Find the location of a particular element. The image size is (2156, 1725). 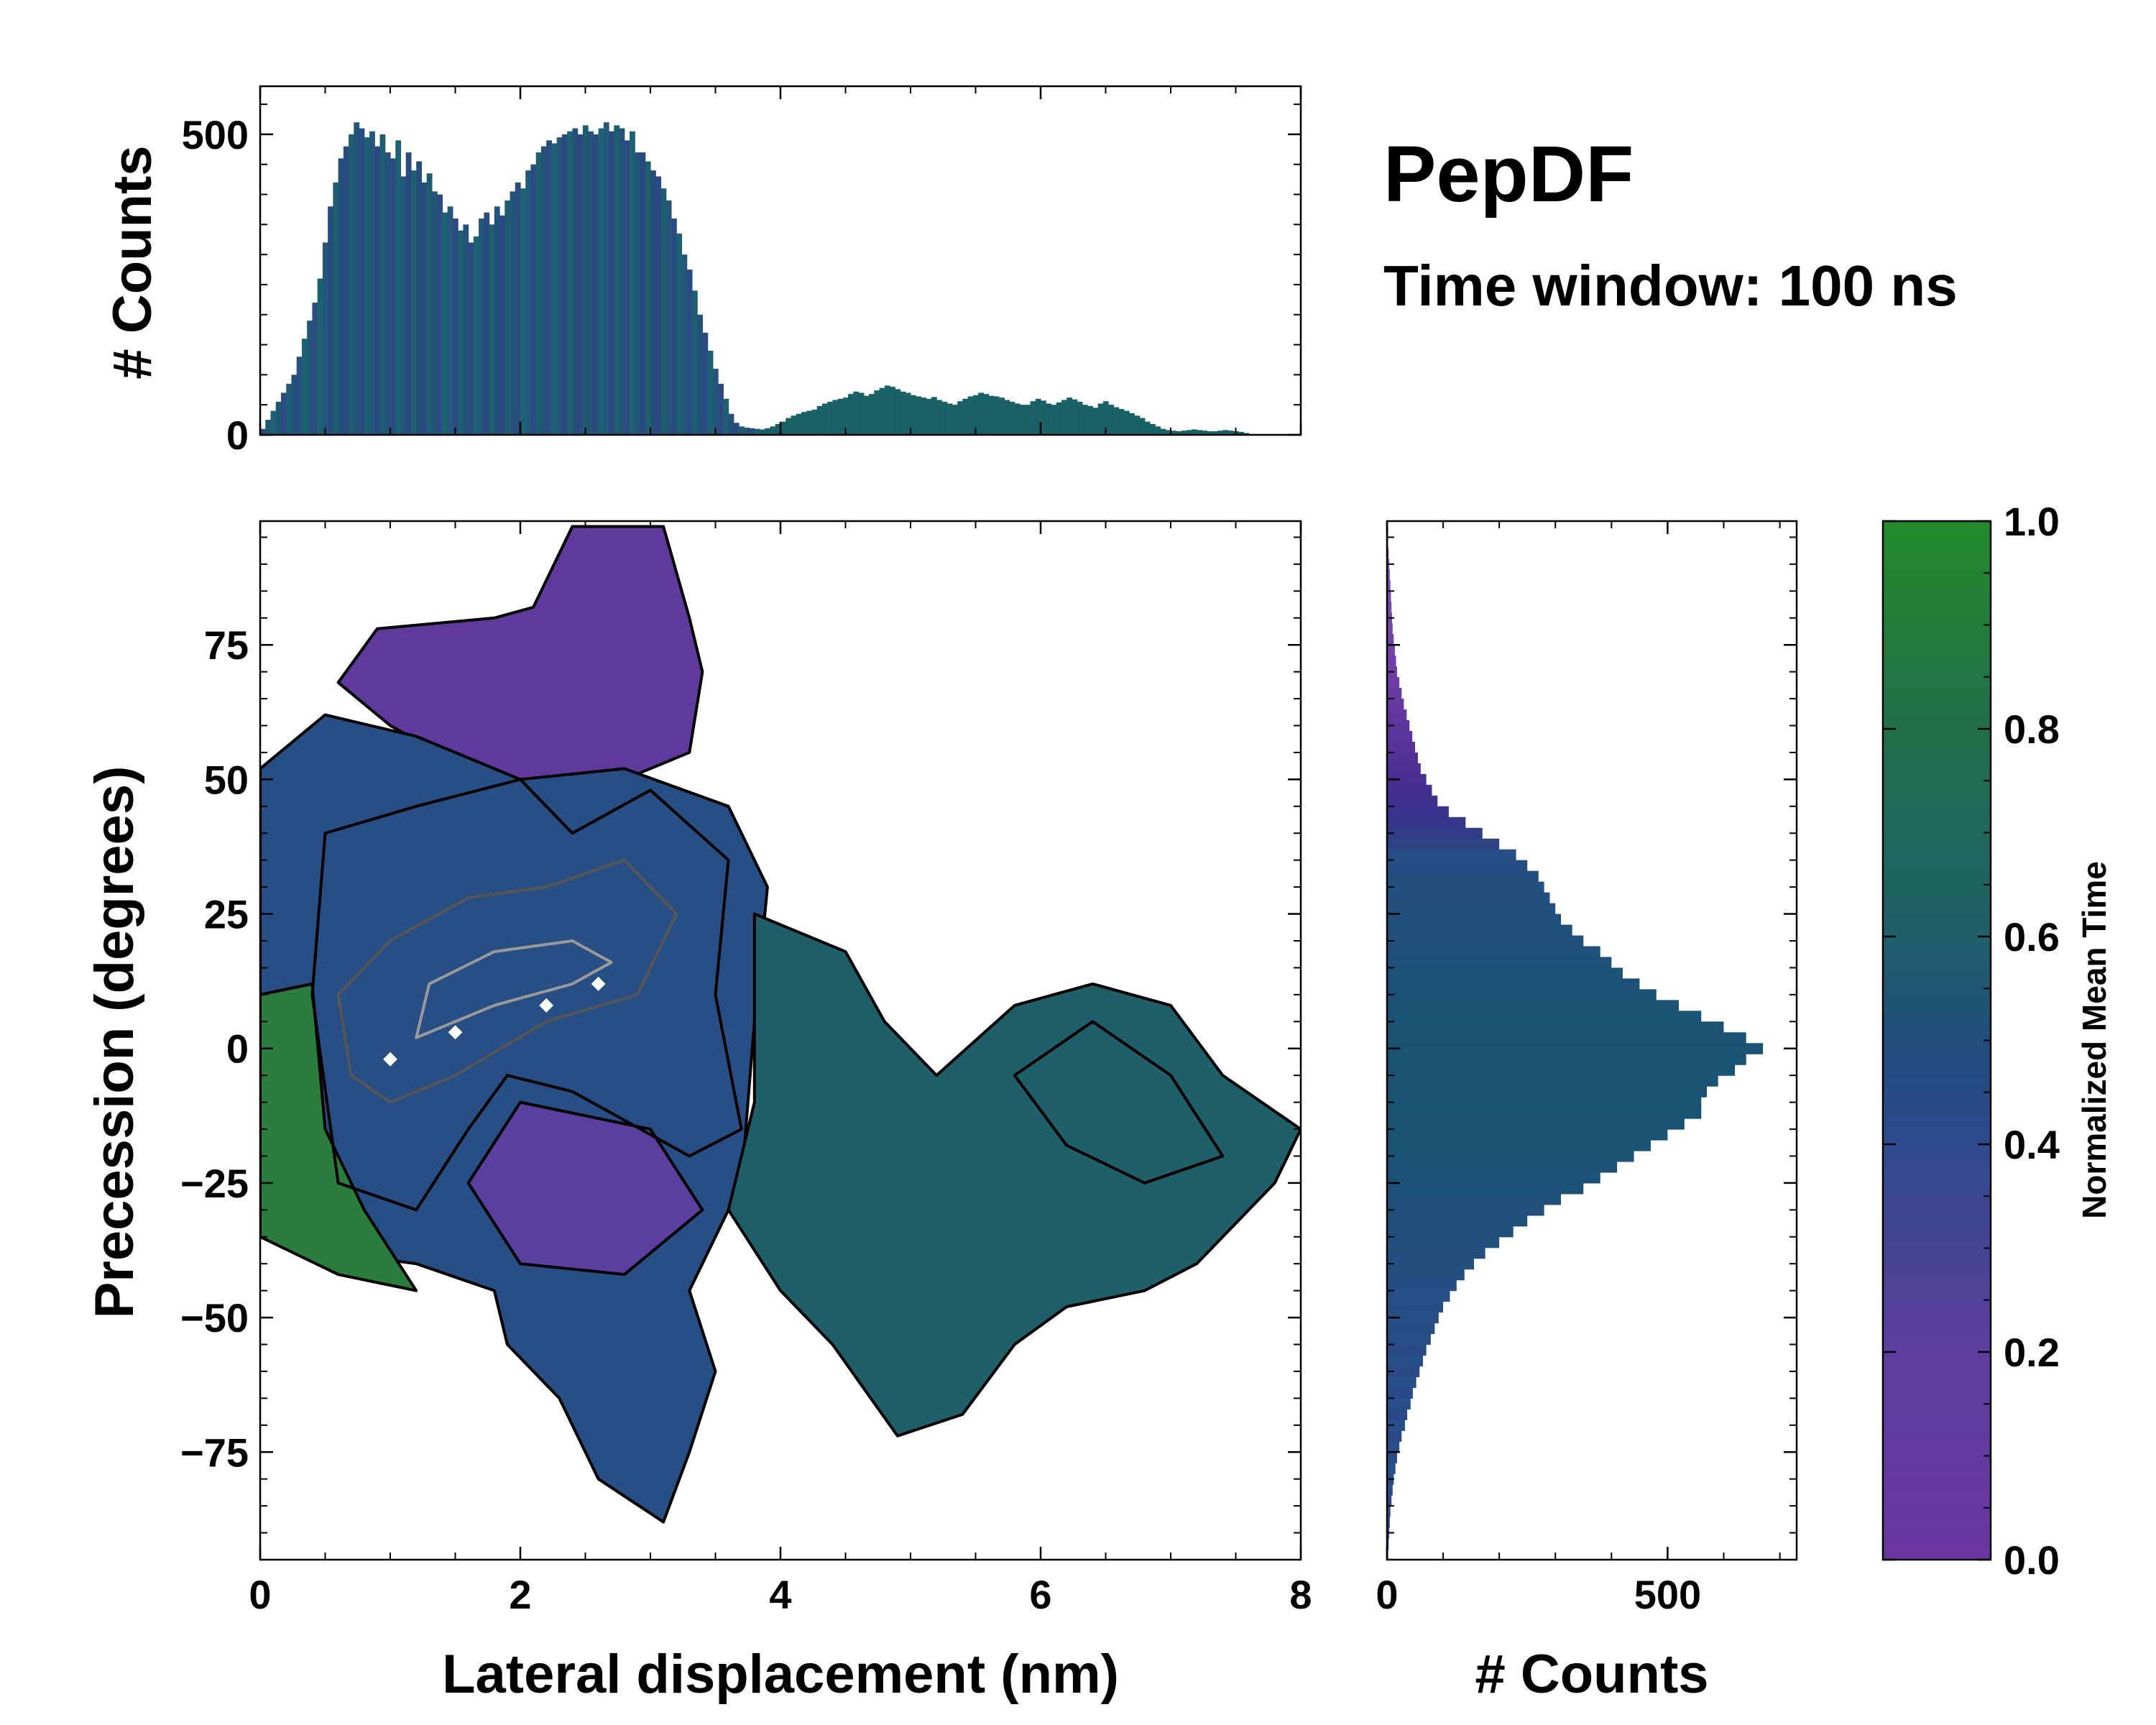

main-heatmap-xtick-label: 2 is located at coordinates (520, 1594).